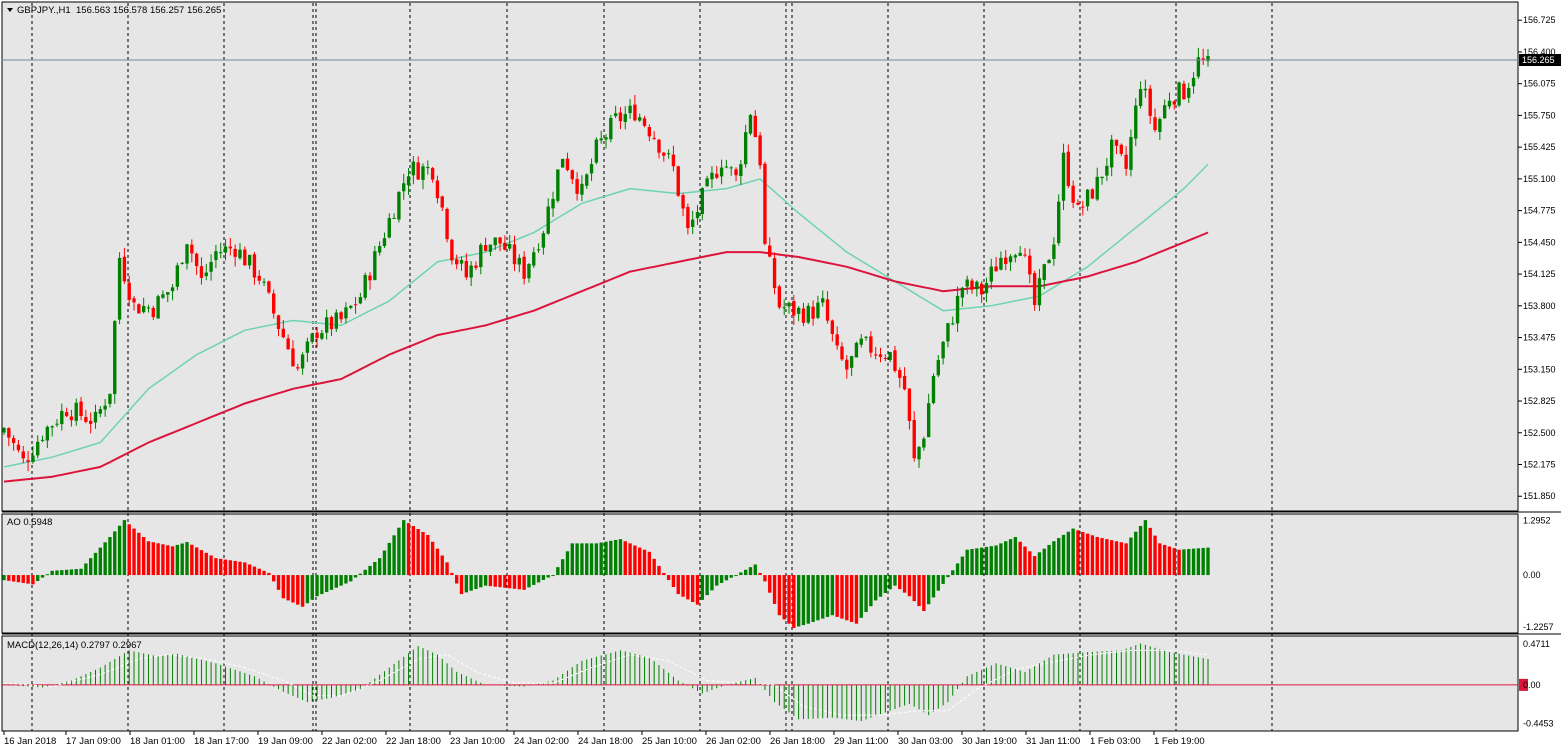 The height and width of the screenshot is (751, 1561). Describe the element at coordinates (10, 10) in the screenshot. I see `collapse-triangle-icon` at that location.